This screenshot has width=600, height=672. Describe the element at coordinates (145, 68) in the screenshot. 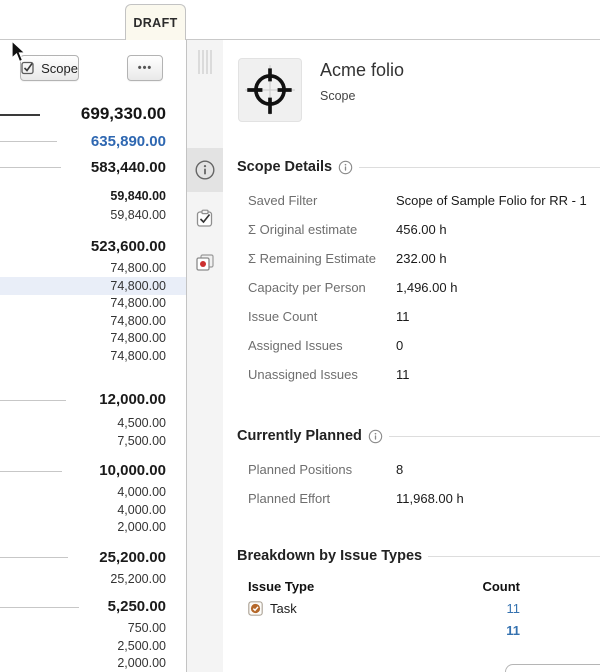

I see `more-options-button: •••` at that location.